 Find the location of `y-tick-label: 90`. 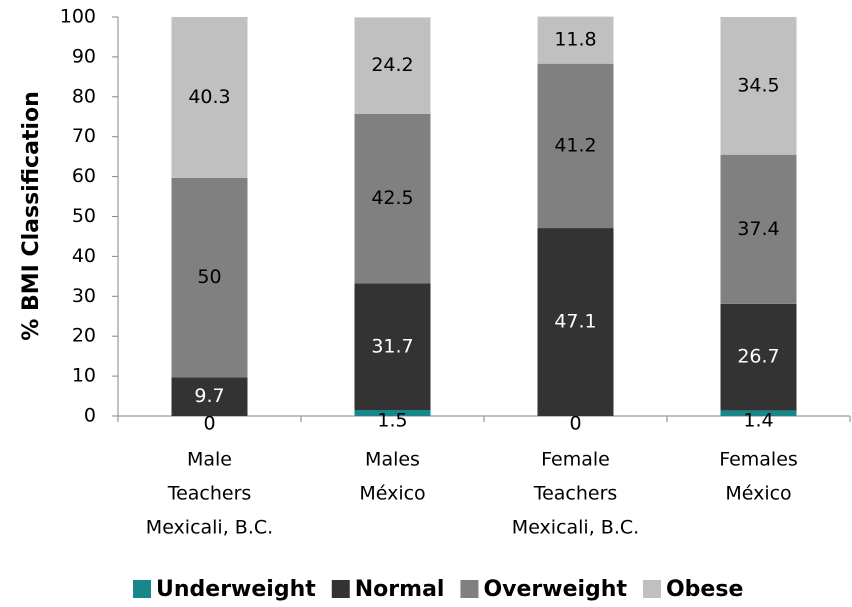

y-tick-label: 90 is located at coordinates (84, 56).